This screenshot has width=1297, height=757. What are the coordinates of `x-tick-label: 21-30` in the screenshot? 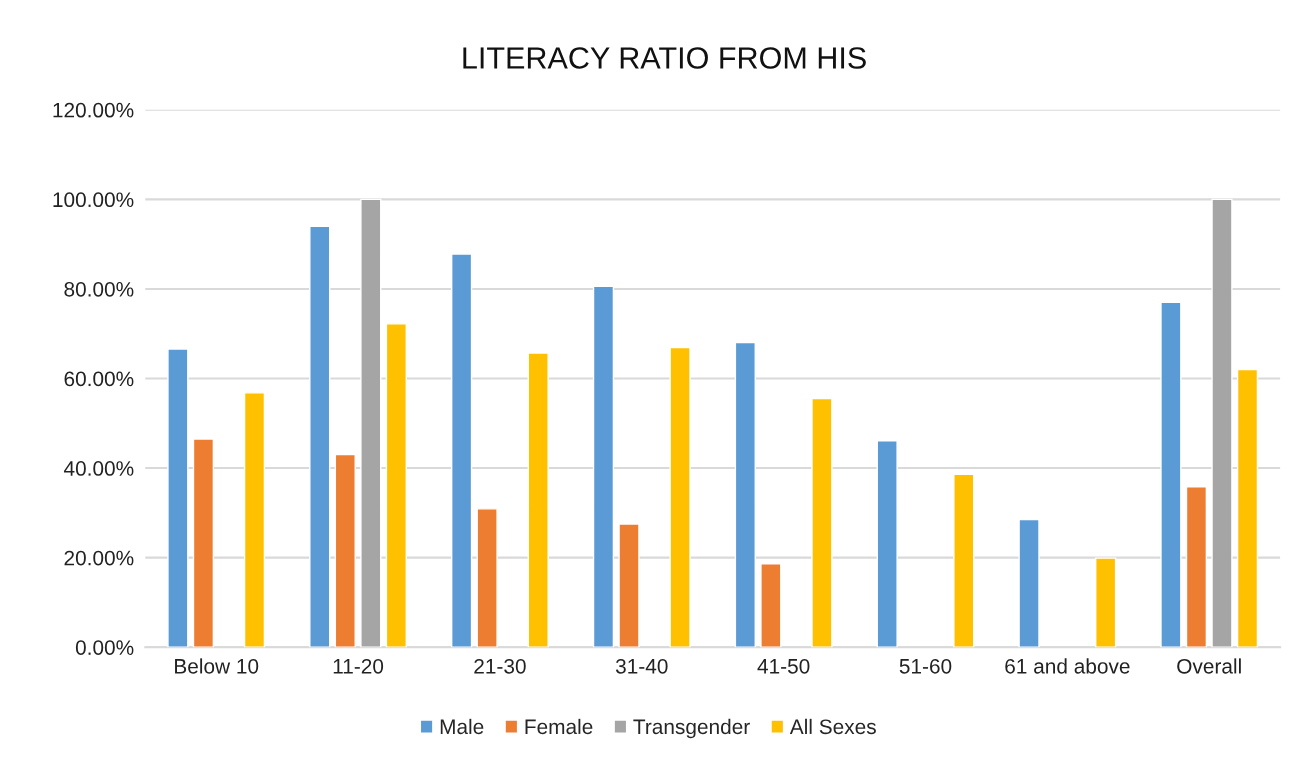 It's located at (500, 666).